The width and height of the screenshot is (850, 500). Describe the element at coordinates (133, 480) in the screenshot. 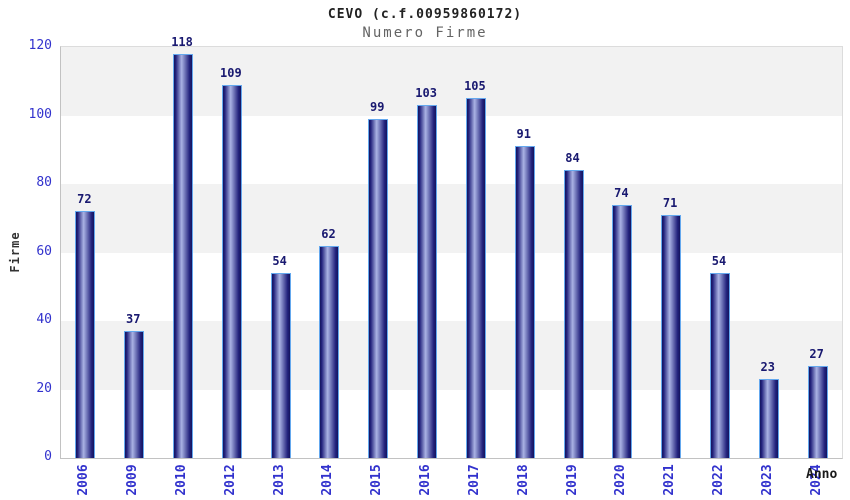

I see `x-tick-label: 2009` at that location.